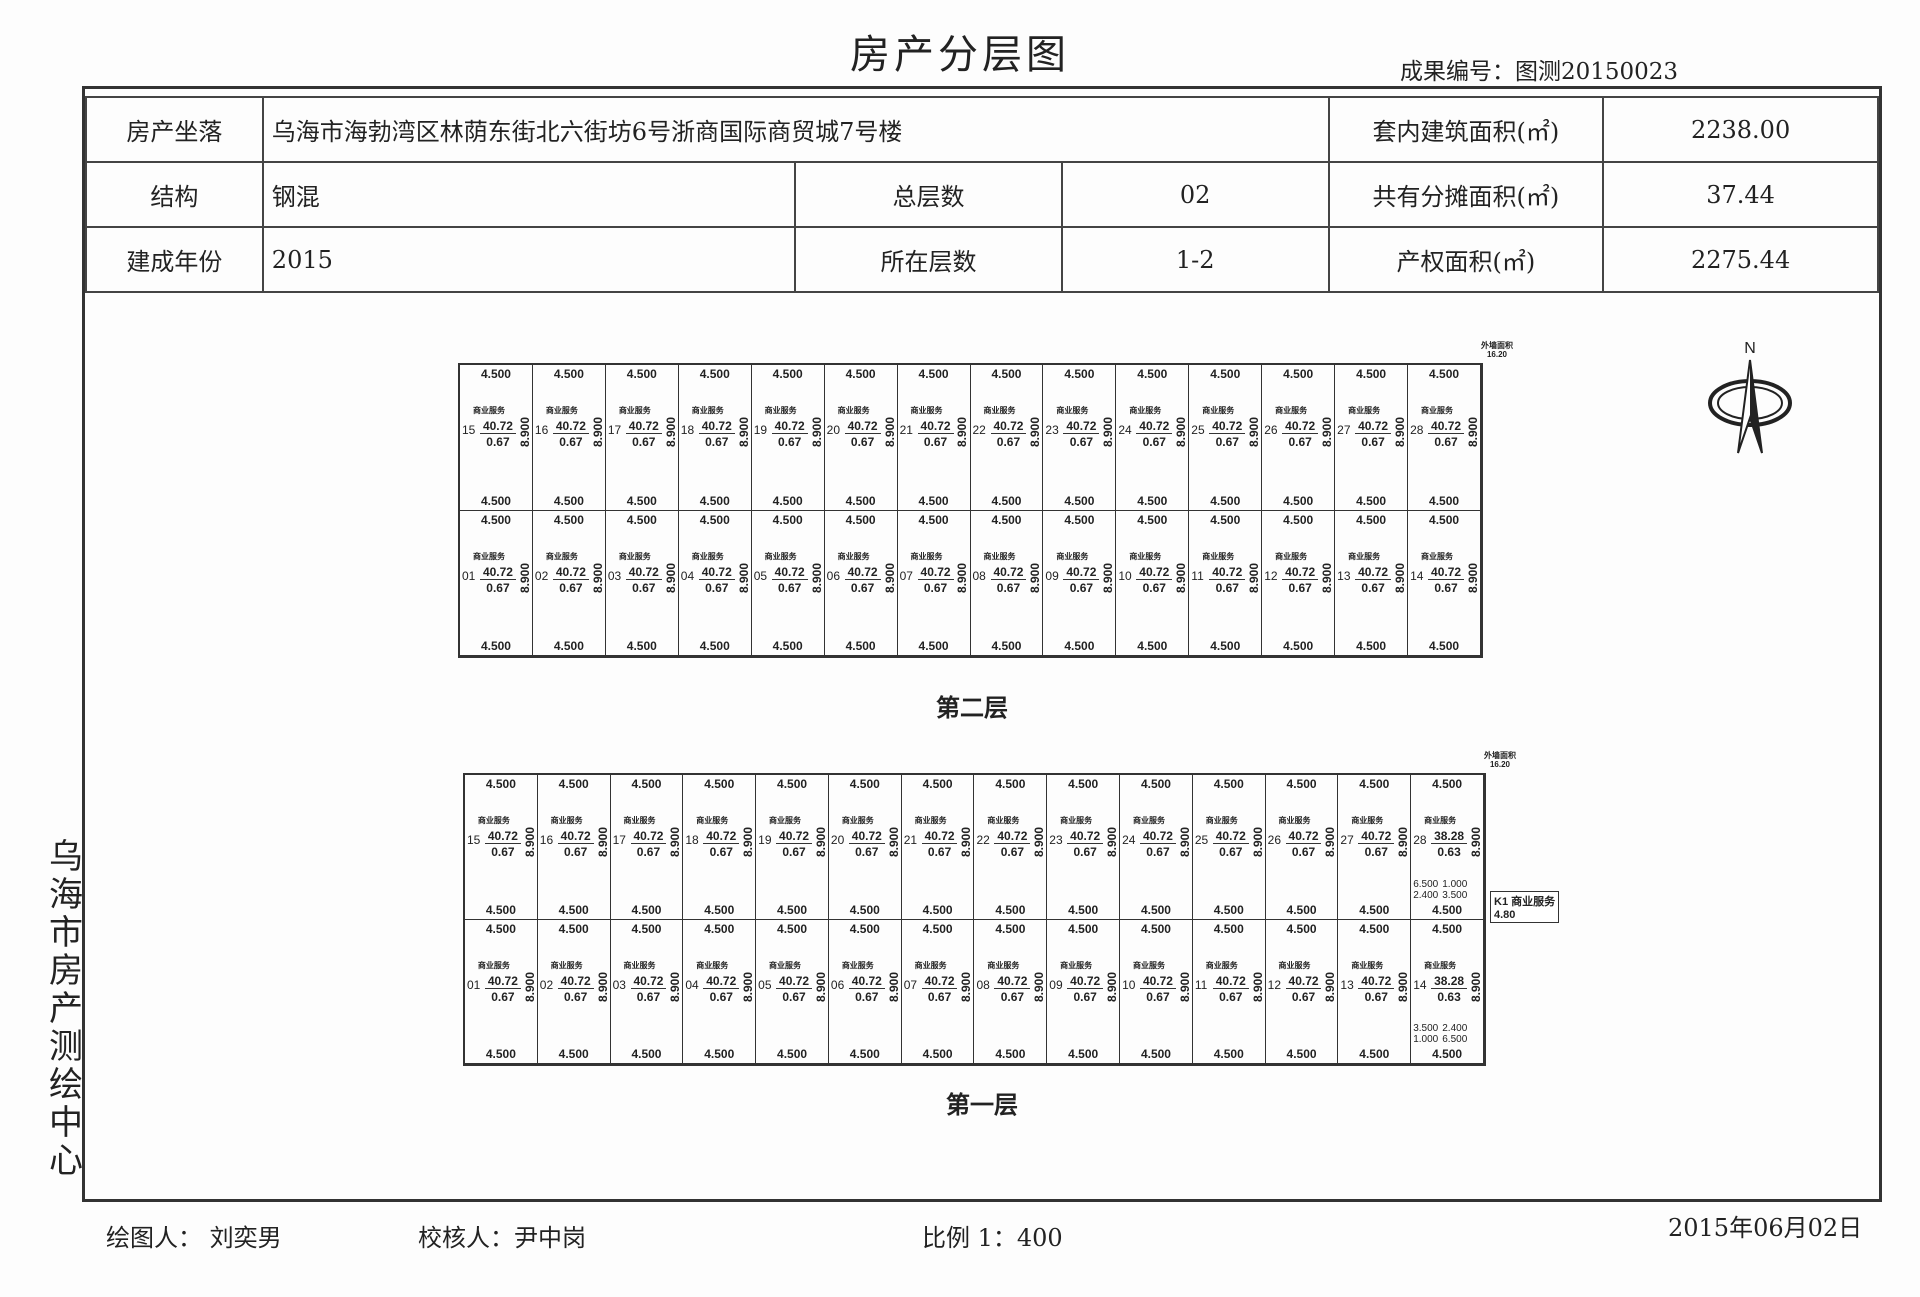 The height and width of the screenshot is (1297, 1920). I want to click on shared-area-value: 37.44, so click(1740, 194).